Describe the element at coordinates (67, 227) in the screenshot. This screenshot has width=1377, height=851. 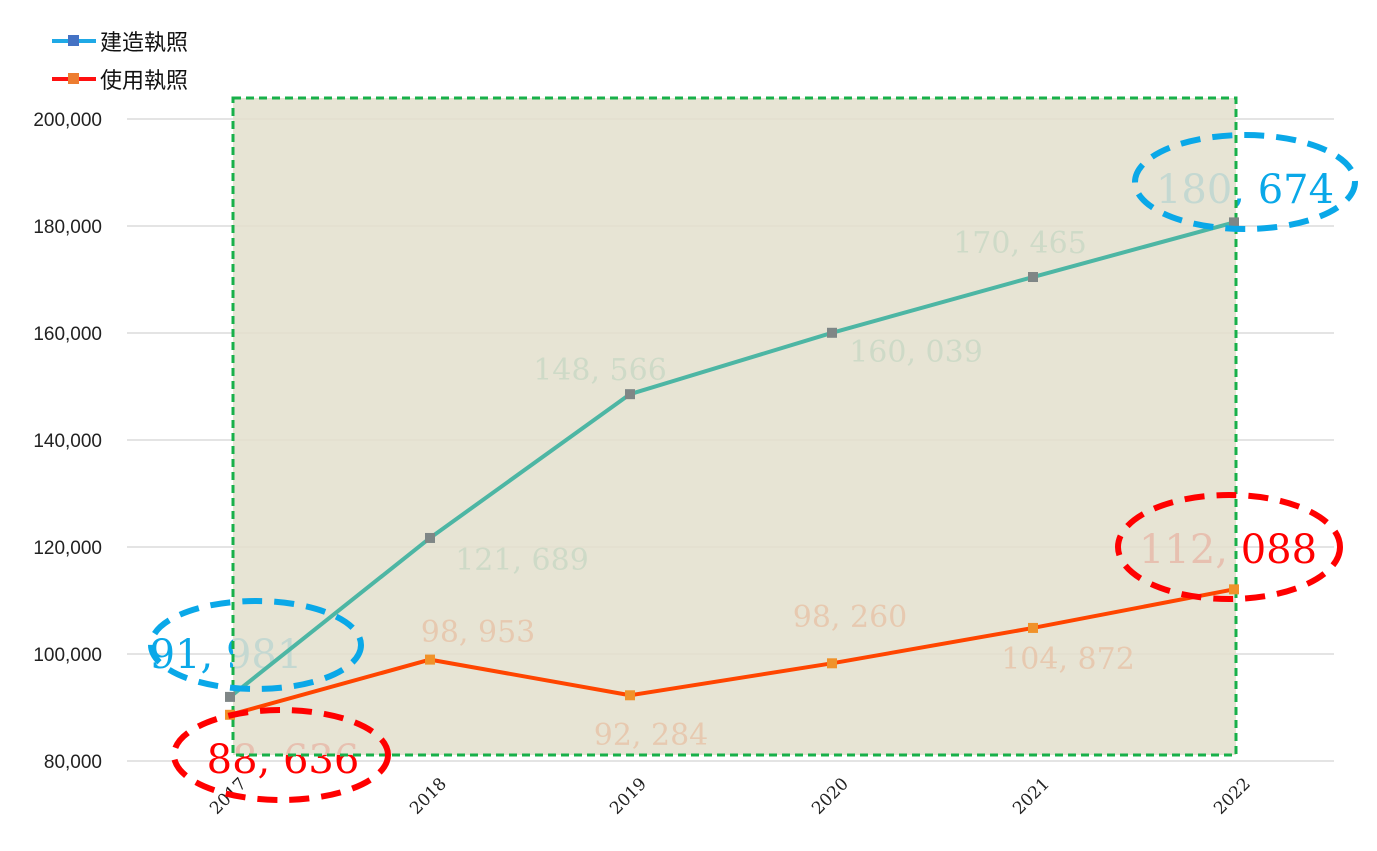
I see `y-tick-label: 180,000` at that location.